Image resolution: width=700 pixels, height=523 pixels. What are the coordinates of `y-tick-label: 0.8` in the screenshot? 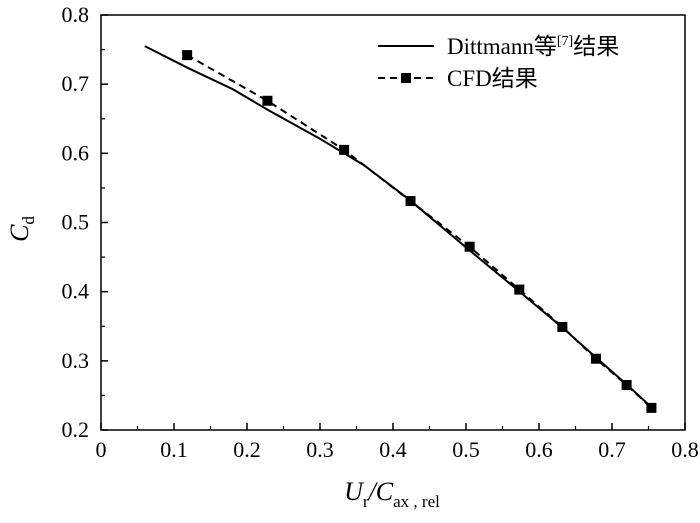 It's located at (76, 14).